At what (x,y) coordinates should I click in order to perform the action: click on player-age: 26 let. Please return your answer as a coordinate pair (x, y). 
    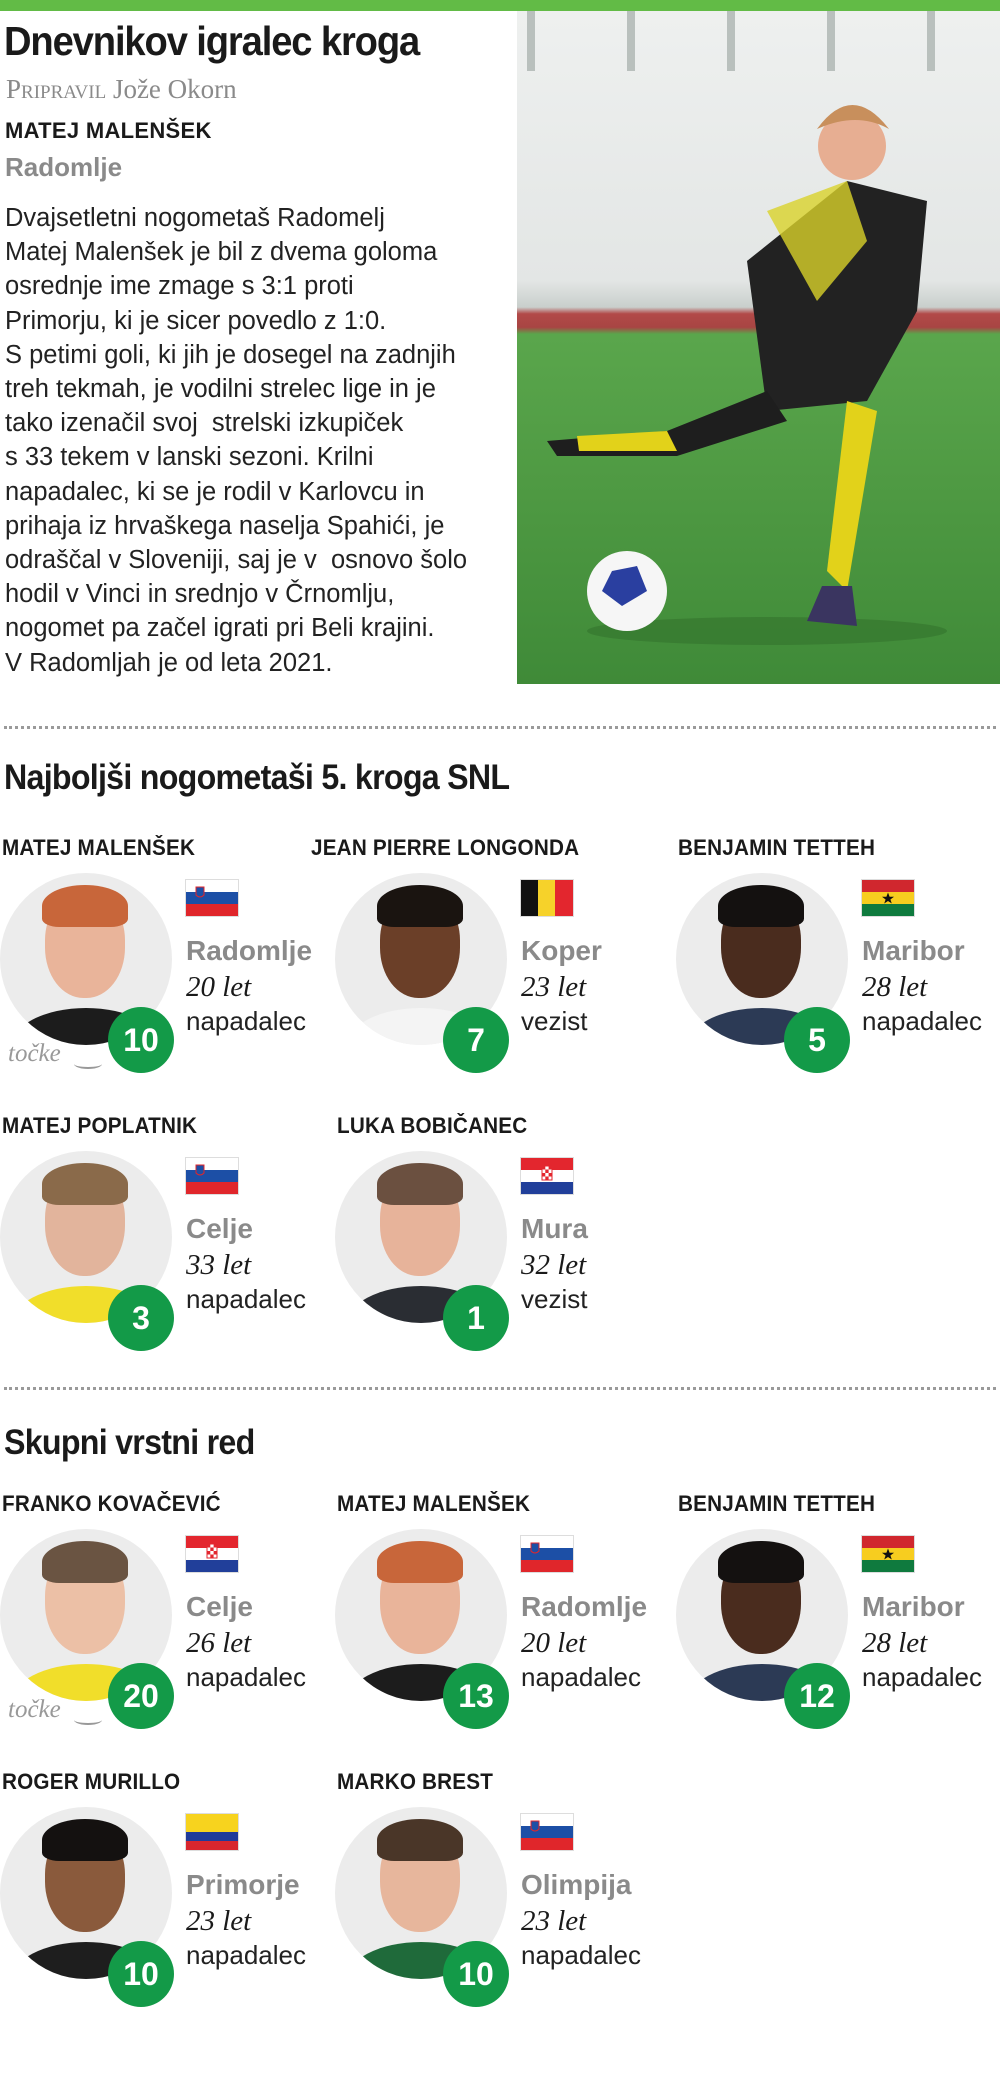
    Looking at the image, I should click on (219, 1643).